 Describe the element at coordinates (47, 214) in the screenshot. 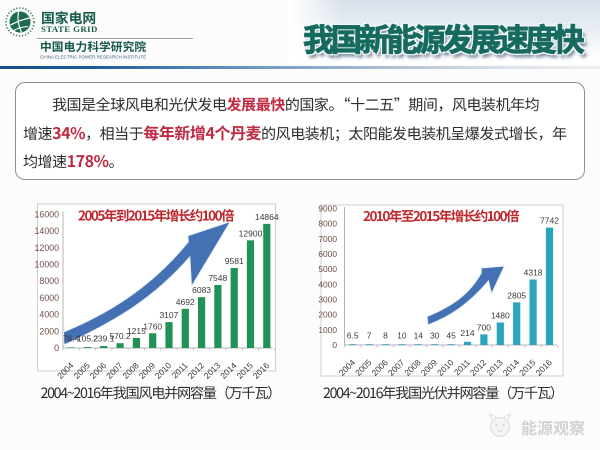

I see `svg-text: 16000` at that location.